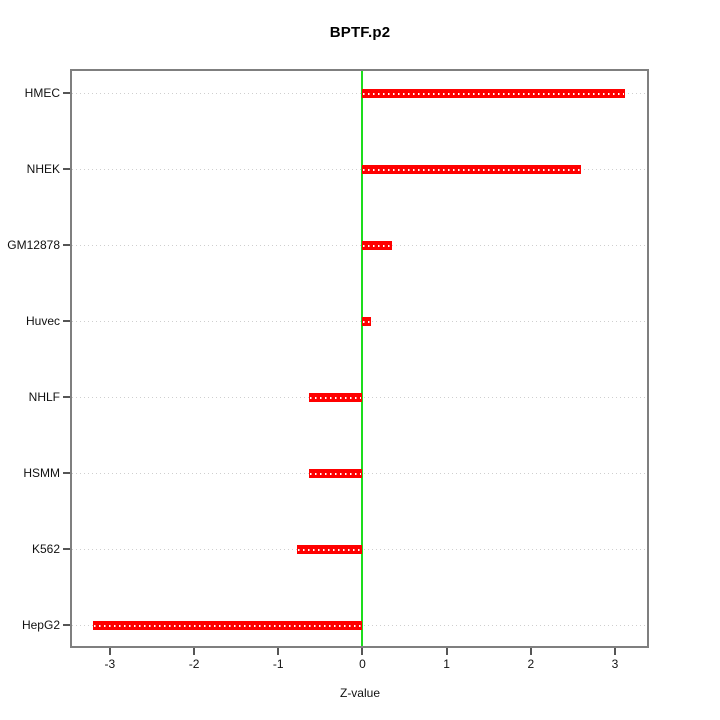 This screenshot has width=720, height=720. I want to click on y-axis-label-nhek: NHEK, so click(43, 169).